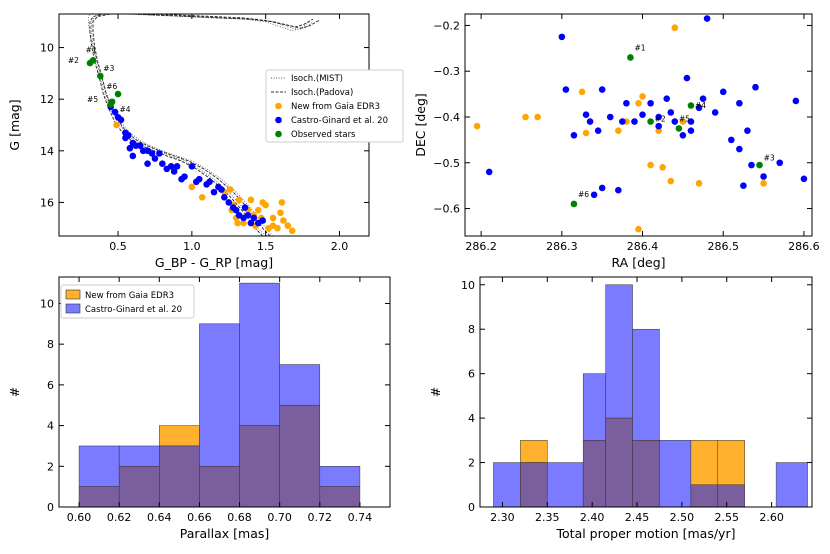 The width and height of the screenshot is (830, 554). I want to click on y-tick-label: −0.6, so click(446, 209).